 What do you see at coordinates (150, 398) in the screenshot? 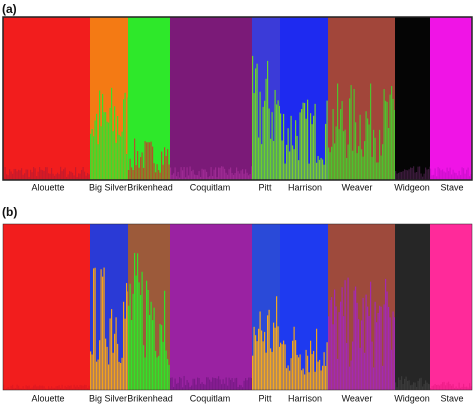
I see `population-label: Brikenhead` at bounding box center [150, 398].